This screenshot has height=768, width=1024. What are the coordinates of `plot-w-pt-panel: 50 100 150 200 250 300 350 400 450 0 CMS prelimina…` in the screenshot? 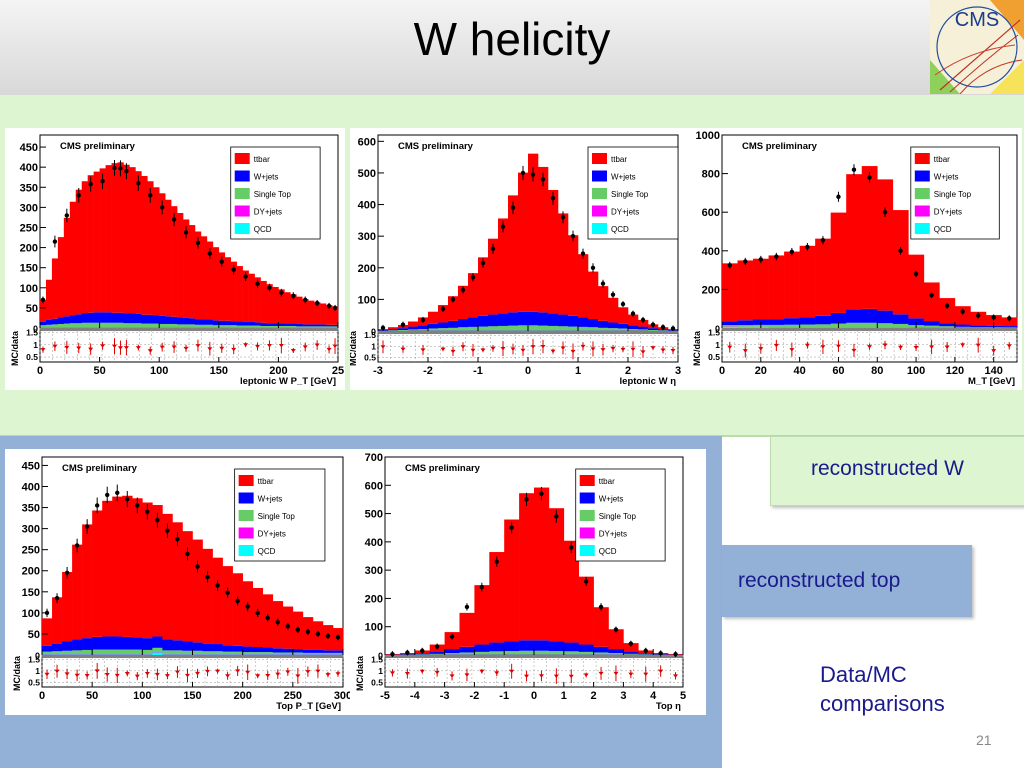 It's located at (175, 259).